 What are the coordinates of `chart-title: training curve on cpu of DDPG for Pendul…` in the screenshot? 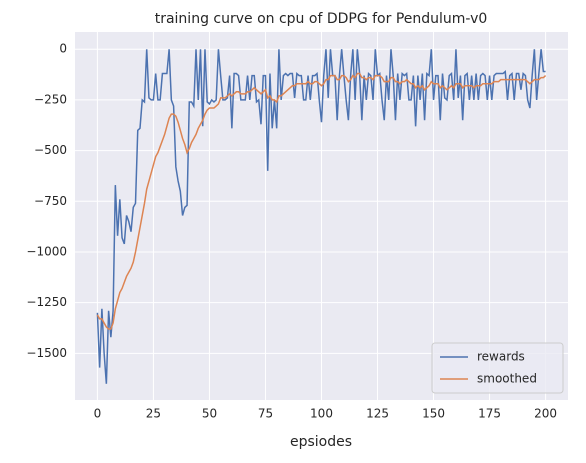 It's located at (321, 19).